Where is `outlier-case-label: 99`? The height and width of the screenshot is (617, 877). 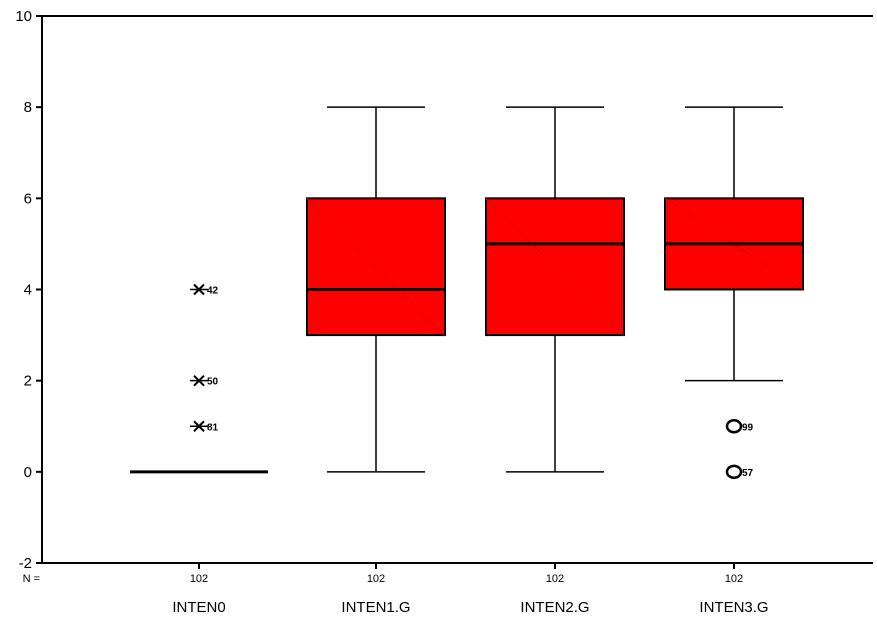
outlier-case-label: 99 is located at coordinates (748, 427).